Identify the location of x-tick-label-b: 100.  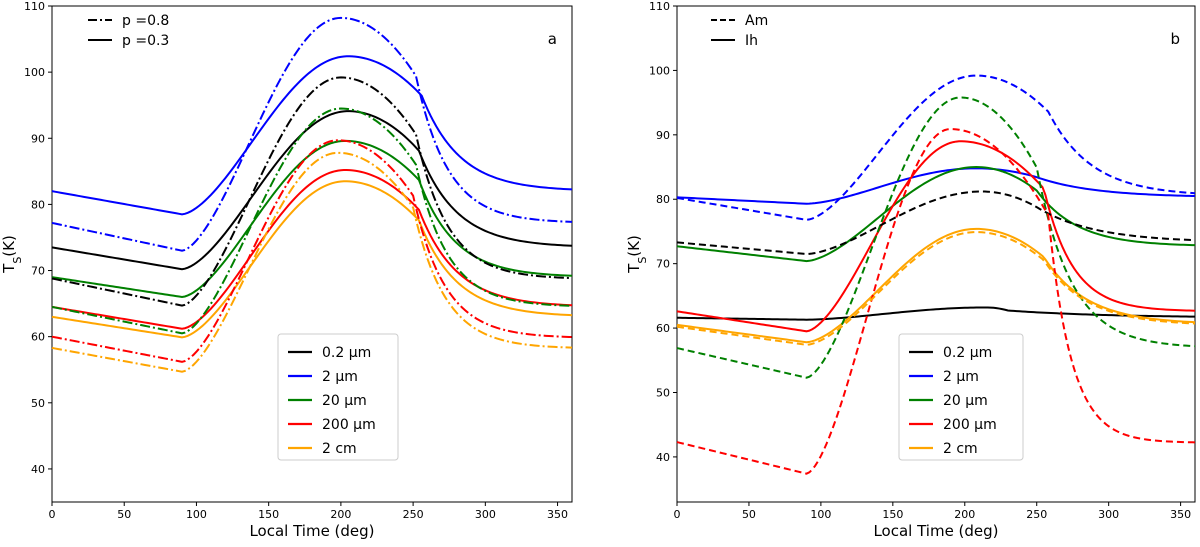
(820, 514).